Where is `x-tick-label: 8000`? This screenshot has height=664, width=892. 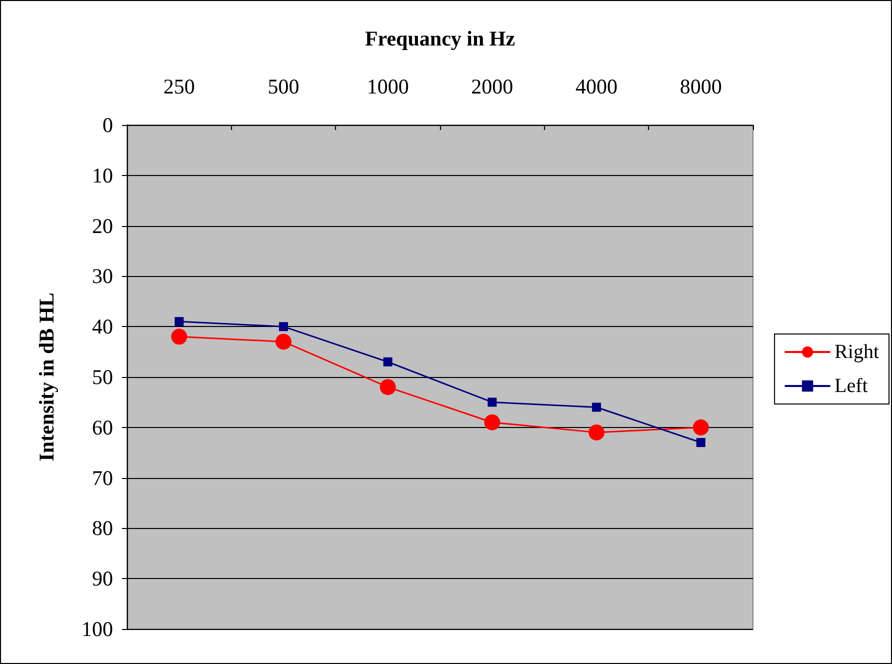
x-tick-label: 8000 is located at coordinates (701, 86).